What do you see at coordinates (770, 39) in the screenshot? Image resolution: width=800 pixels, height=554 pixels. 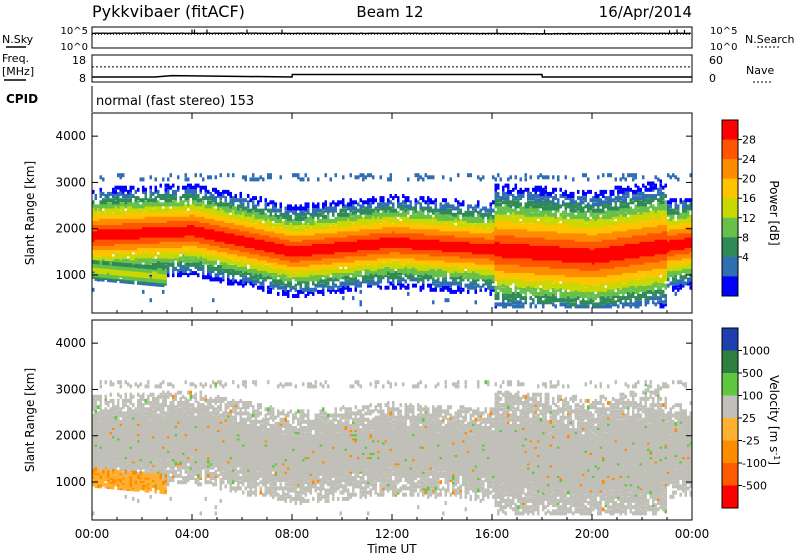 I see `noise-right-label: N.Search` at bounding box center [770, 39].